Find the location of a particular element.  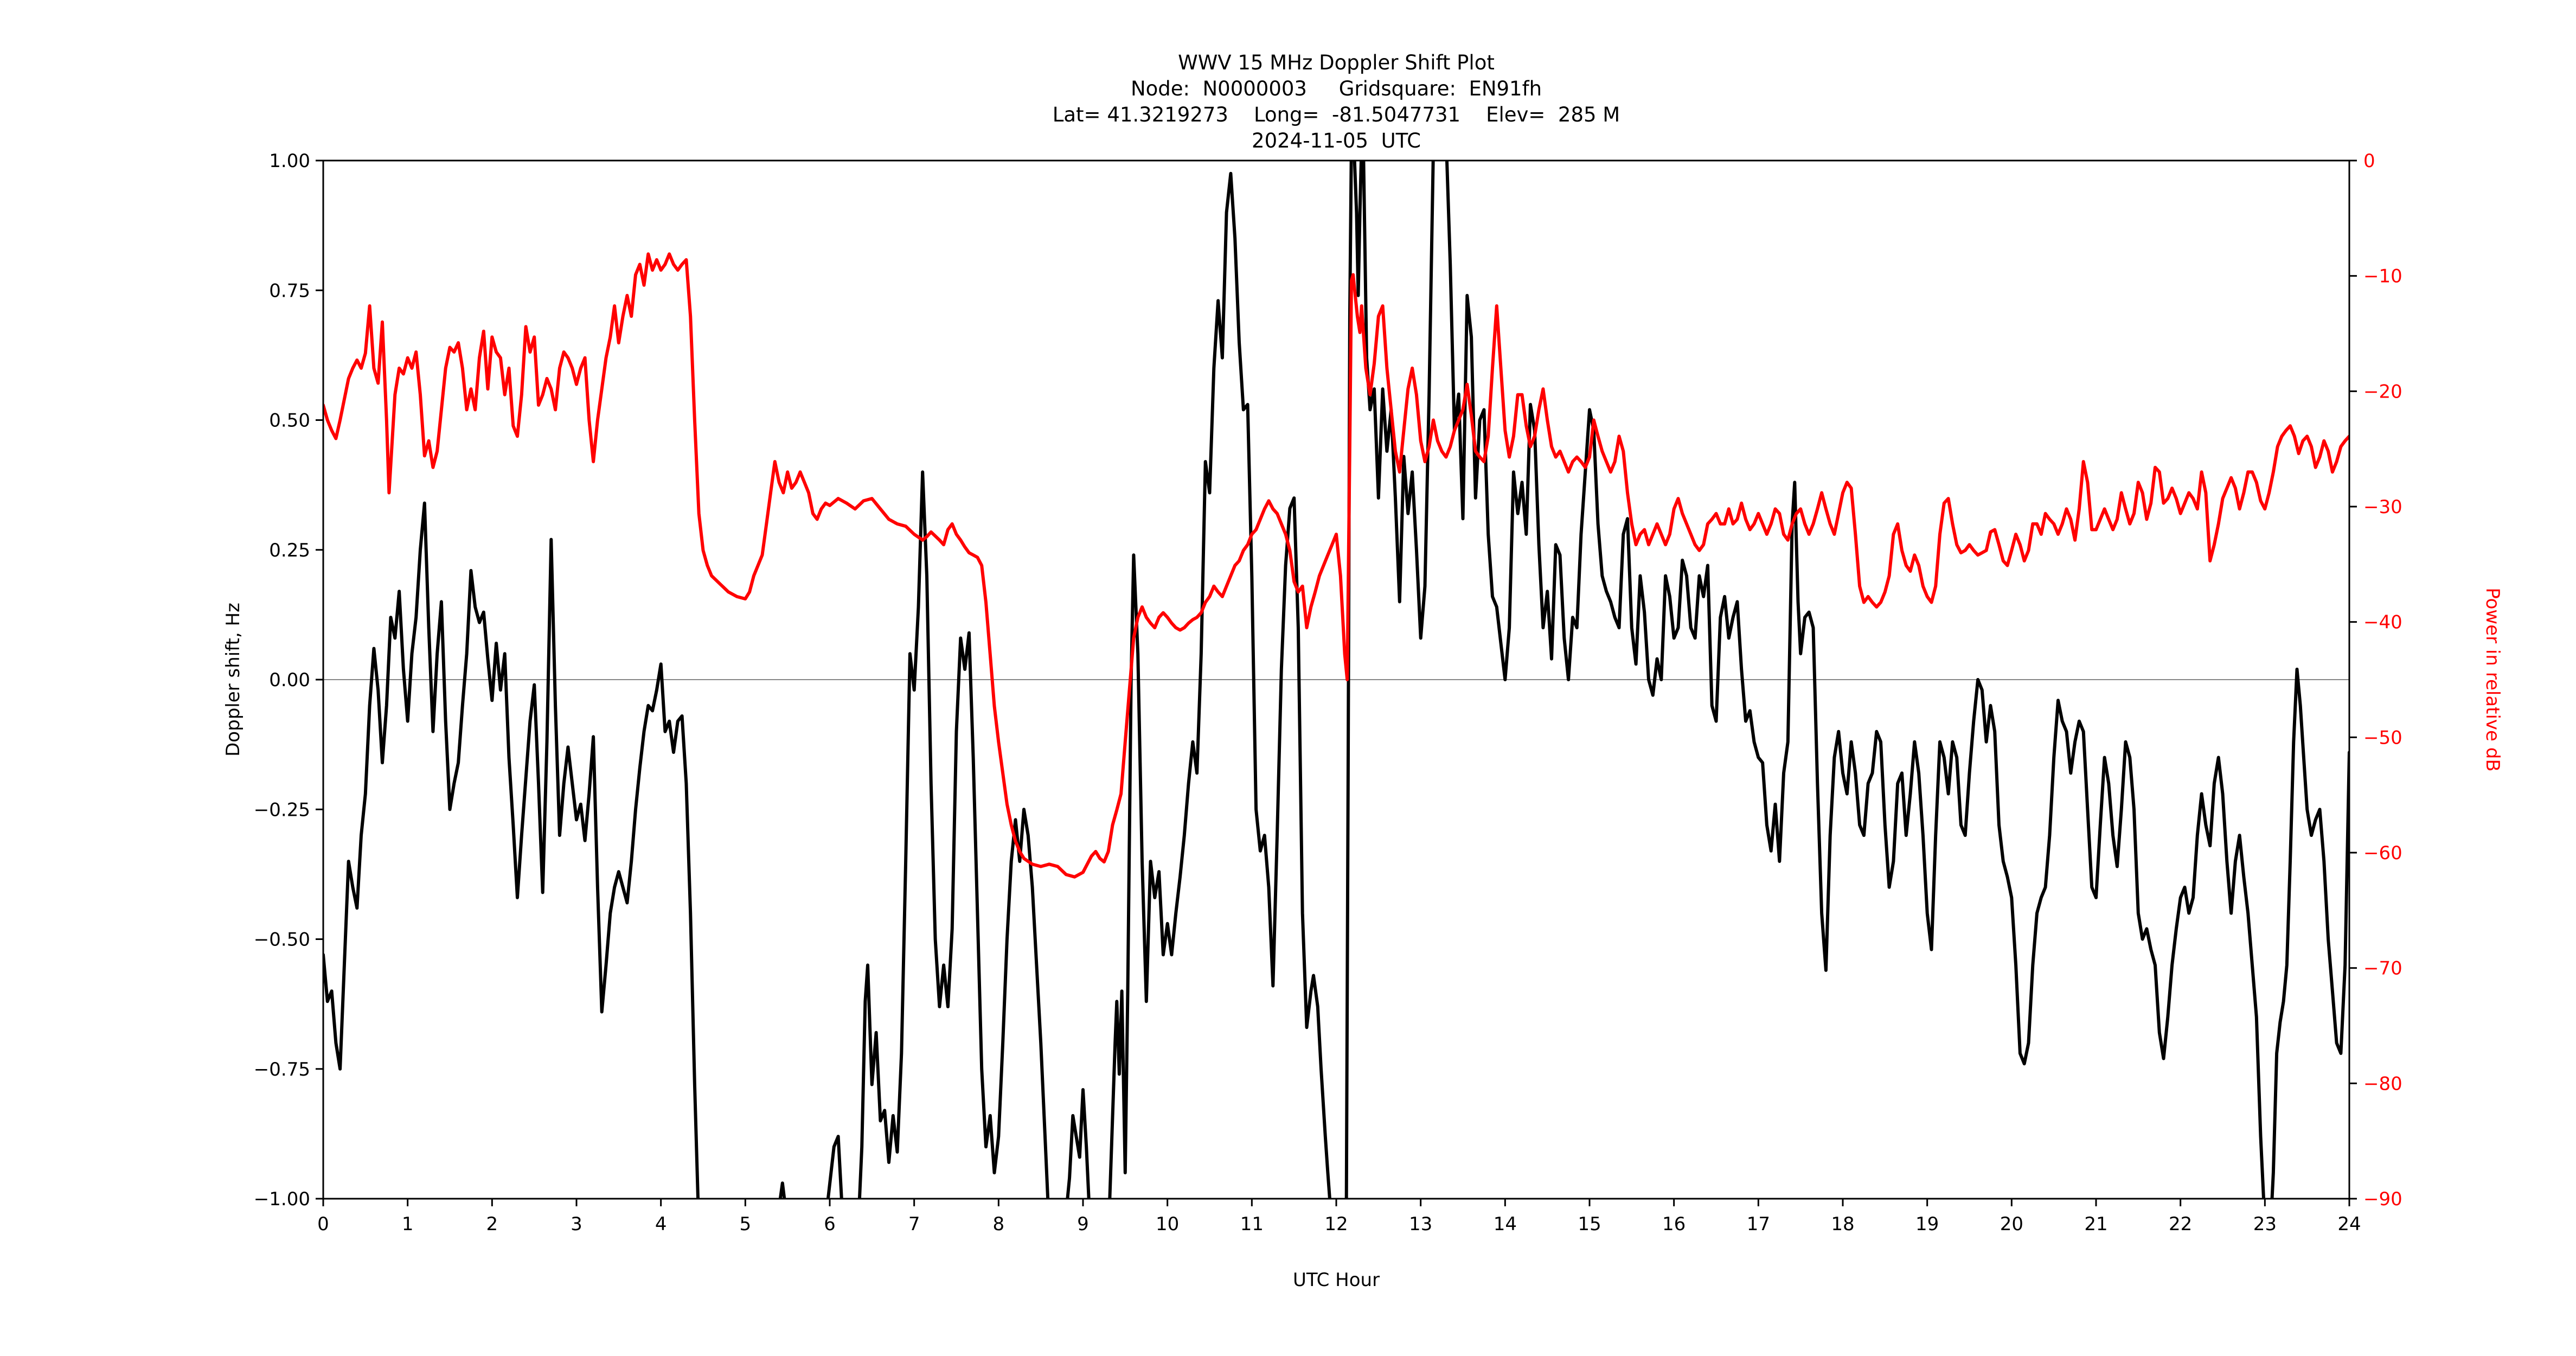

x-tick-label: 5 is located at coordinates (746, 1224).